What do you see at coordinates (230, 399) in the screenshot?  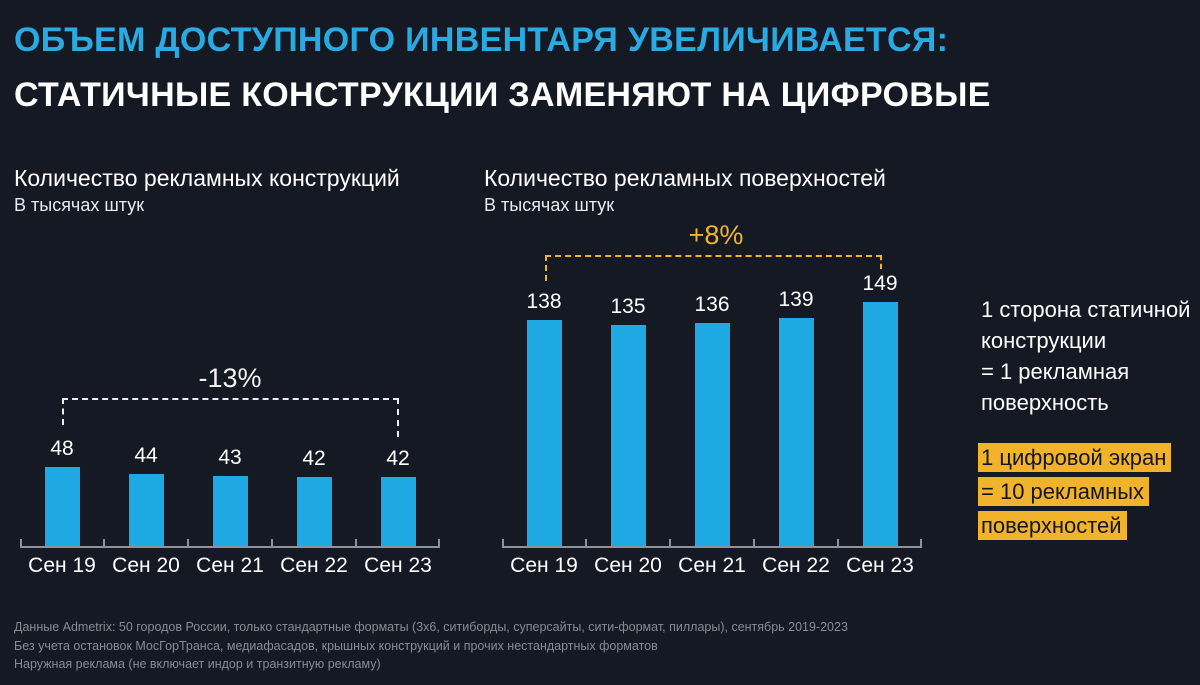 I see `left-bracket-line` at bounding box center [230, 399].